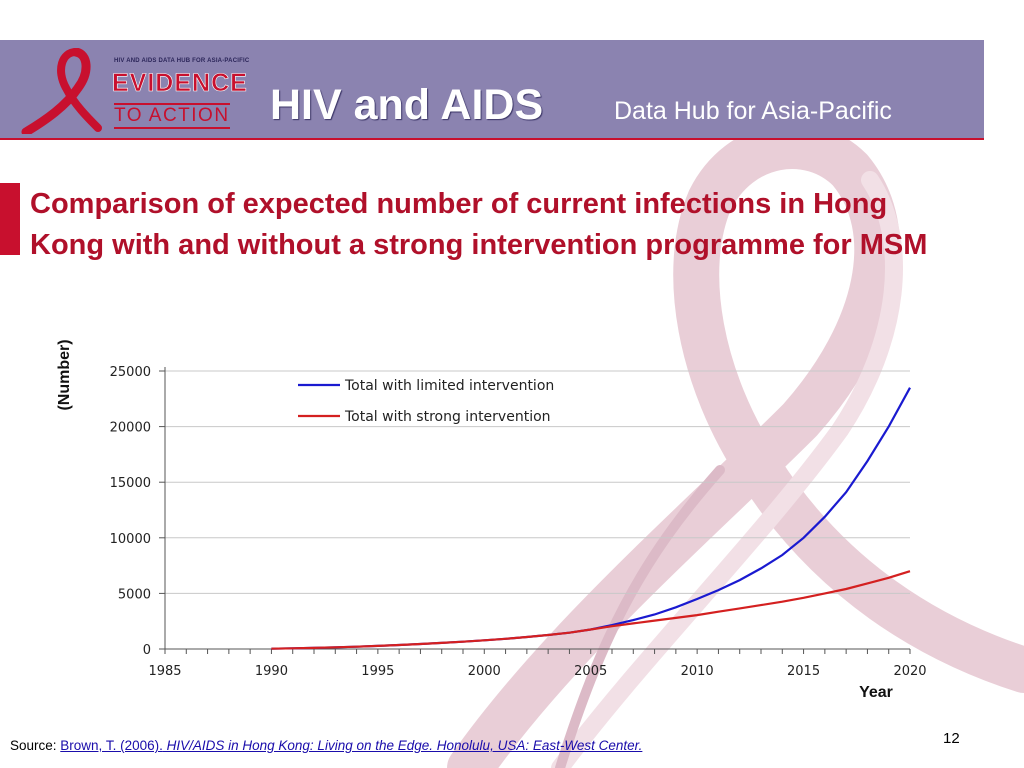  Describe the element at coordinates (180, 83) in the screenshot. I see `logo-evidence-text: EVIDENCE` at that location.